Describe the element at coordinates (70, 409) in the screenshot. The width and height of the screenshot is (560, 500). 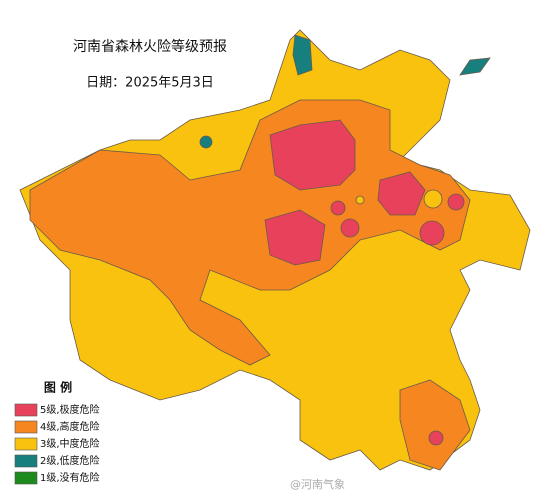
I see `legend-label: 5级,极度危险` at that location.